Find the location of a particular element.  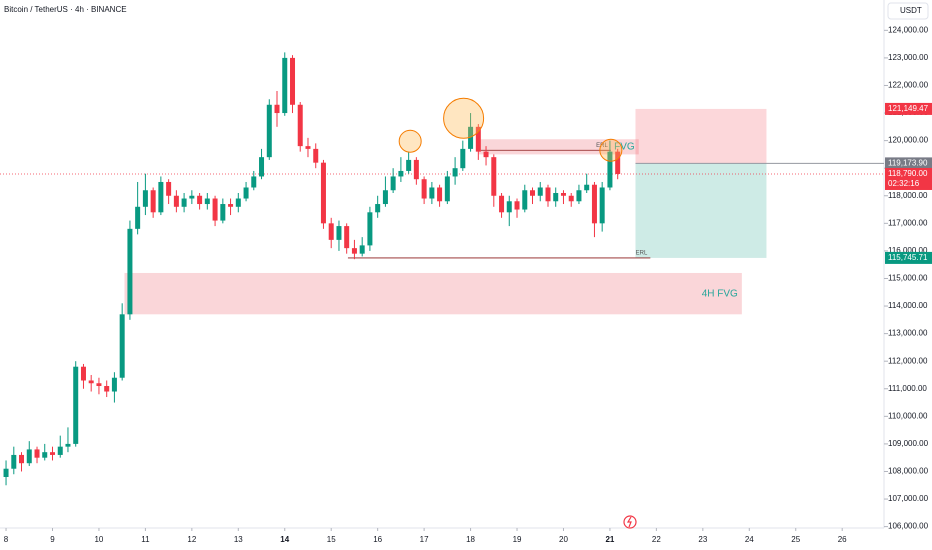

y-tick-label: 108,000.00 is located at coordinates (908, 471).